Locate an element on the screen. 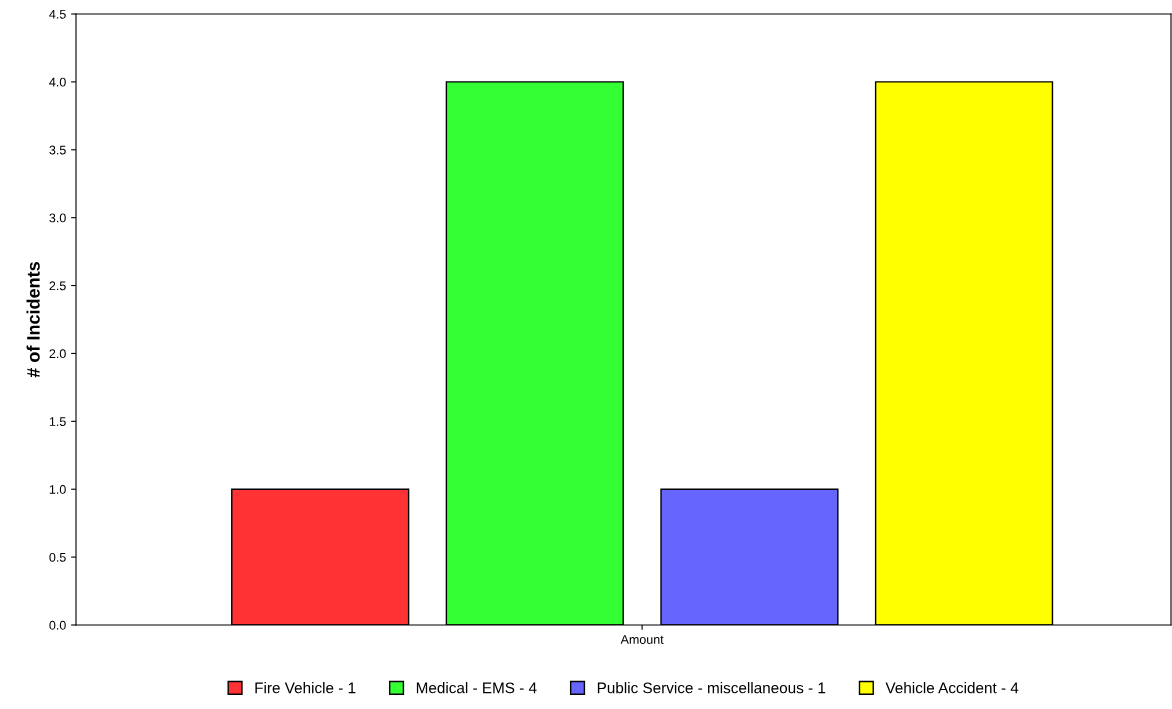 This screenshot has width=1172, height=709. x-tick-label: Amount is located at coordinates (642, 639).